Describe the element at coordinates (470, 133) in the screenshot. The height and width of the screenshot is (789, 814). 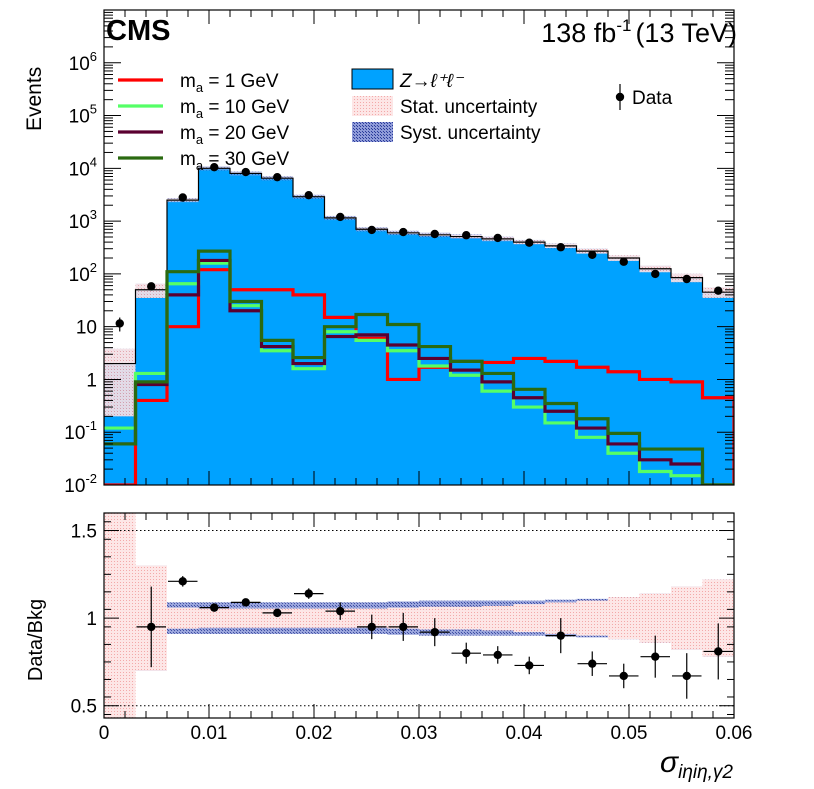
I see `legend-syst-label: Syst. uncertainty` at that location.